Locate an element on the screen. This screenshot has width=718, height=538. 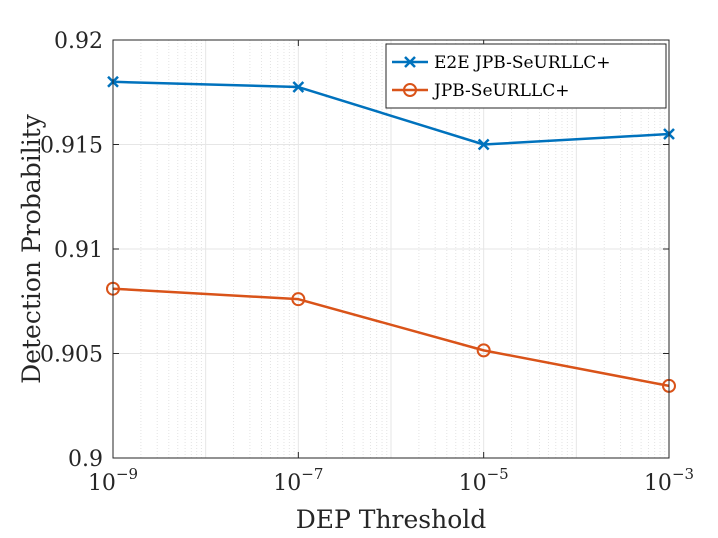
y-tick-label: 0.92 is located at coordinates (78, 41).